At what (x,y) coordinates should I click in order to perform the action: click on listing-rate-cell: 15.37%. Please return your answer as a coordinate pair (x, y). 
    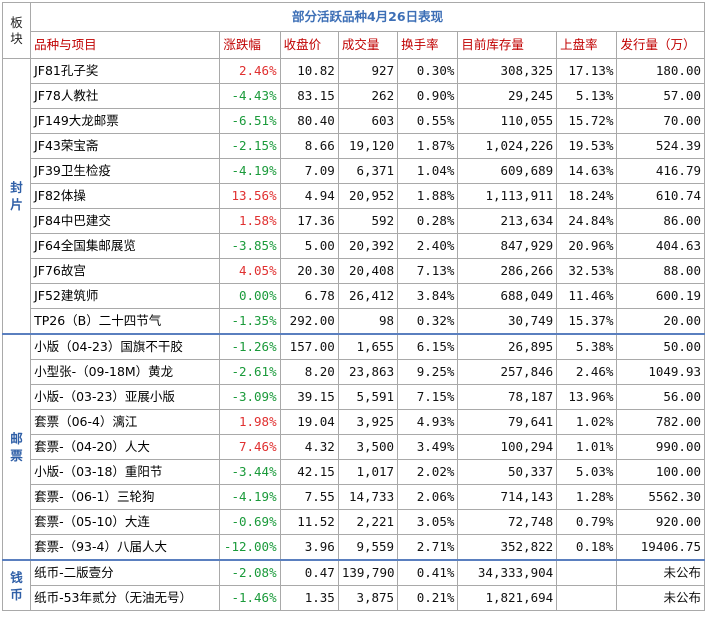
    Looking at the image, I should click on (587, 321).